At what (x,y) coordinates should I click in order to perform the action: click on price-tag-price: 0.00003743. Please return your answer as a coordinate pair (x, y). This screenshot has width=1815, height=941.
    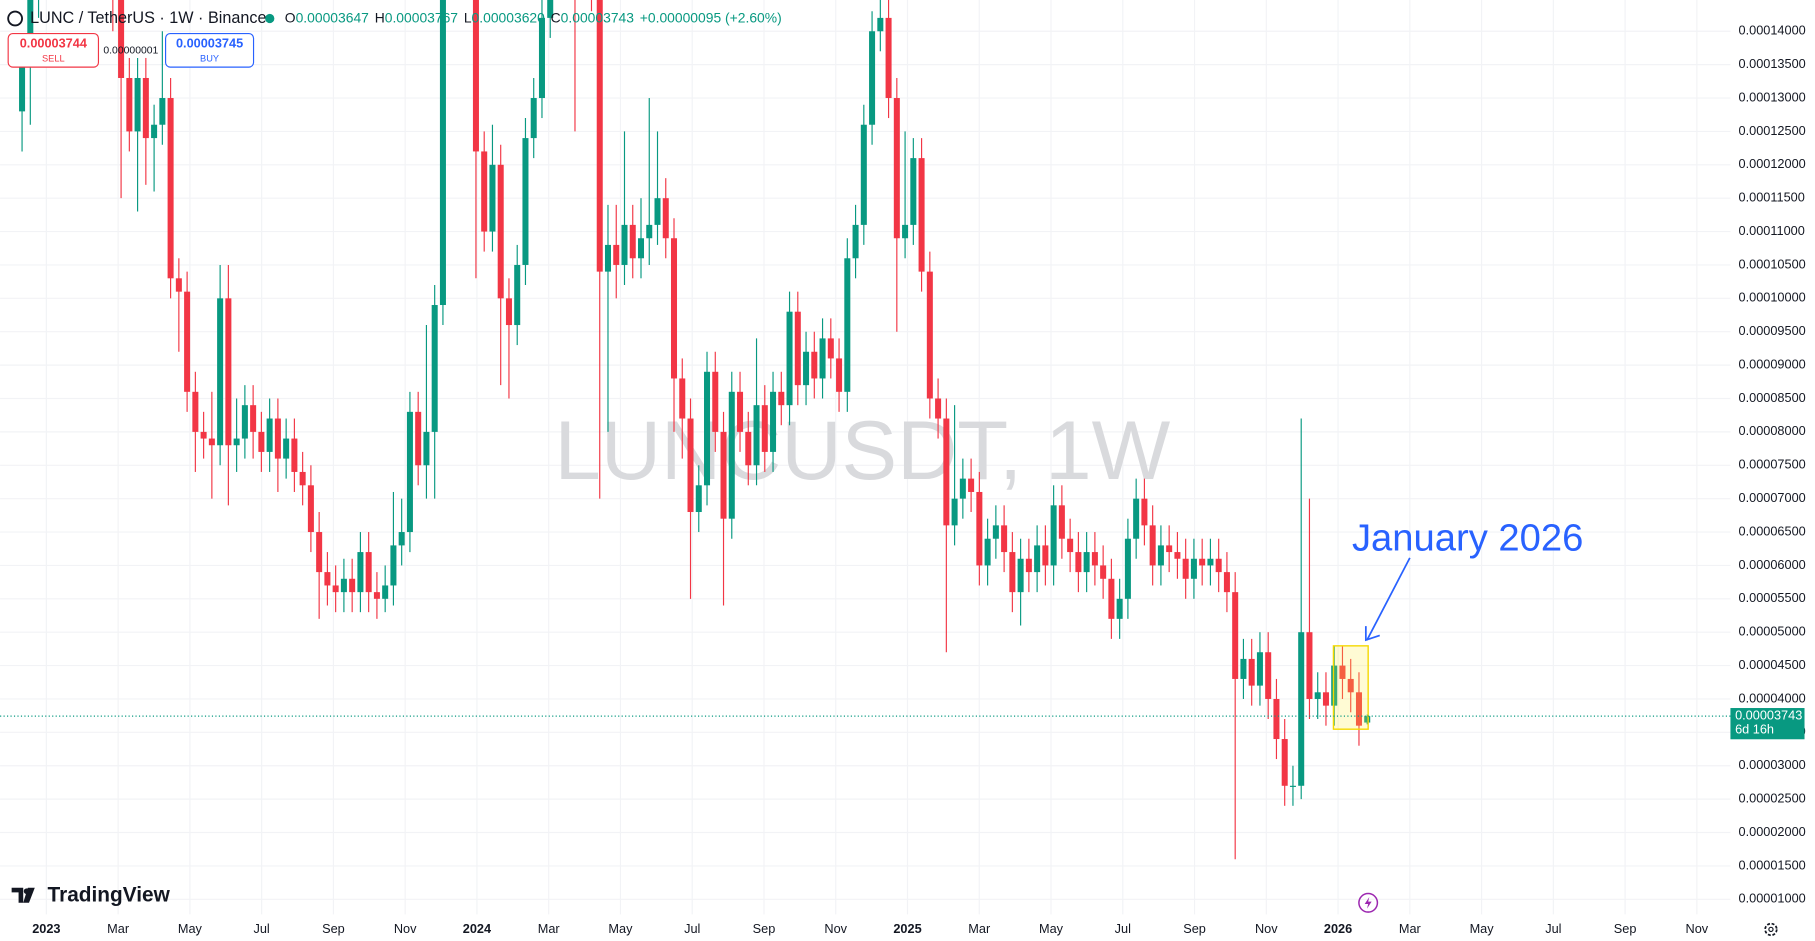
    Looking at the image, I should click on (1768, 714).